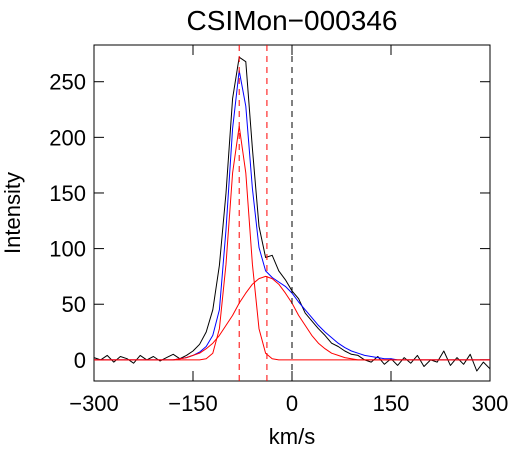  What do you see at coordinates (193, 403) in the screenshot?
I see `x-tick-label: −150` at bounding box center [193, 403].